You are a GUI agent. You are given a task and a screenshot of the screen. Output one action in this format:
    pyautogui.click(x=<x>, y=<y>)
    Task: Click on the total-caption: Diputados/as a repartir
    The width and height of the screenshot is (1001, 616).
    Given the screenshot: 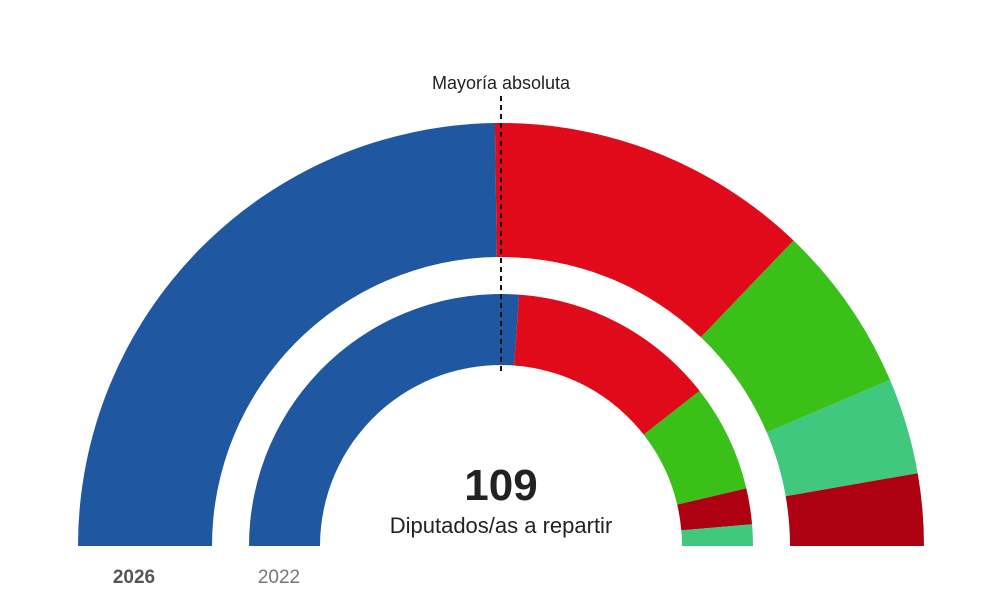 What is the action you would take?
    pyautogui.click(x=501, y=525)
    